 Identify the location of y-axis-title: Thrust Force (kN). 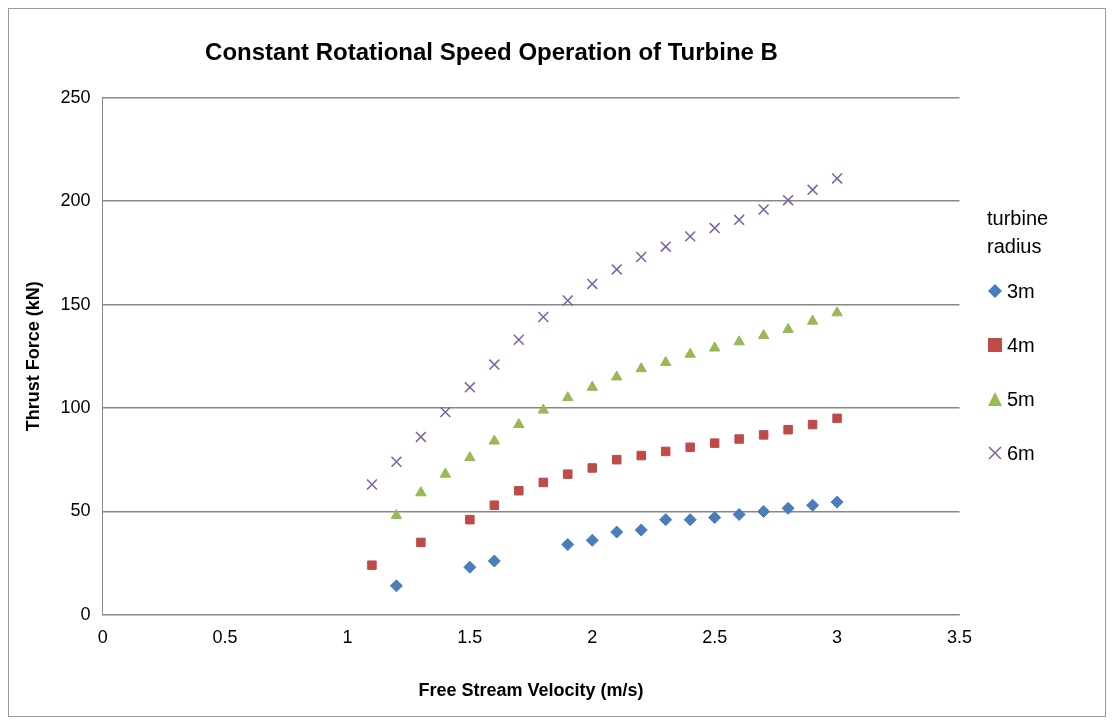
(32, 356).